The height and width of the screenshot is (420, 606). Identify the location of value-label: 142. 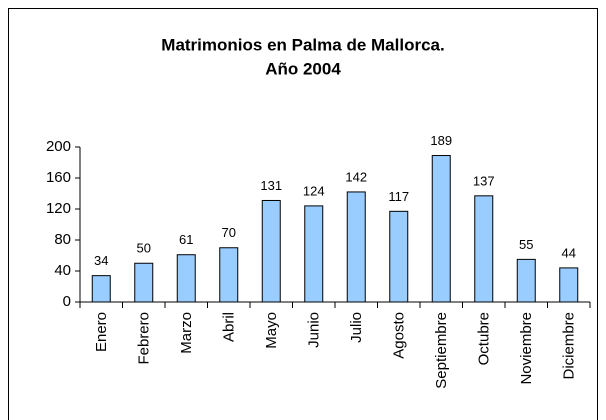
(356, 176).